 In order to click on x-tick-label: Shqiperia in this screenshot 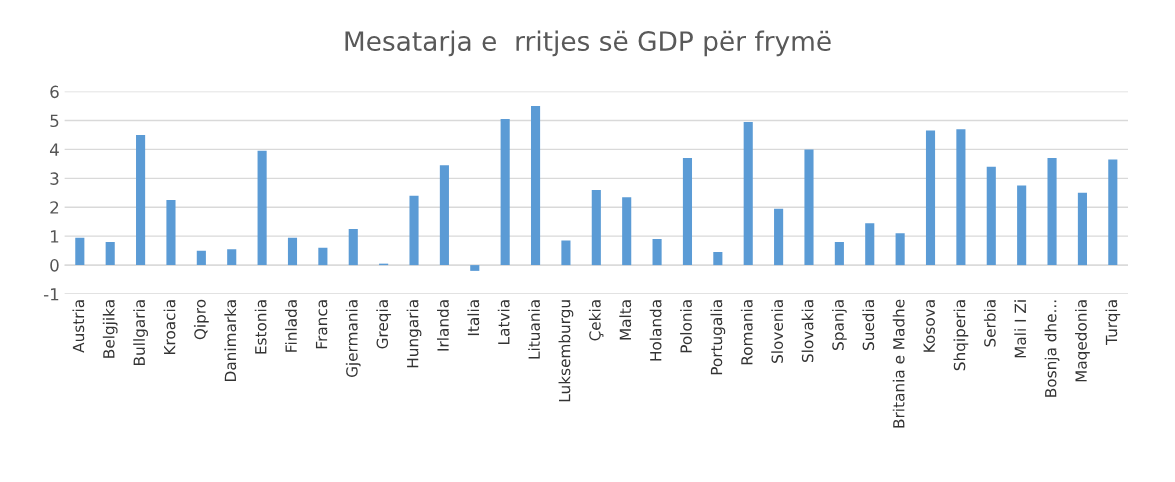, I will do `click(961, 335)`.